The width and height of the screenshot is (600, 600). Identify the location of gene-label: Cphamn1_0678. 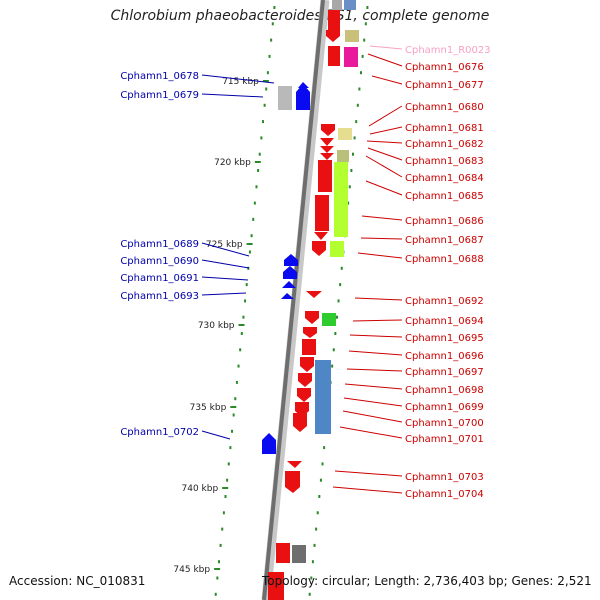
(159, 76).